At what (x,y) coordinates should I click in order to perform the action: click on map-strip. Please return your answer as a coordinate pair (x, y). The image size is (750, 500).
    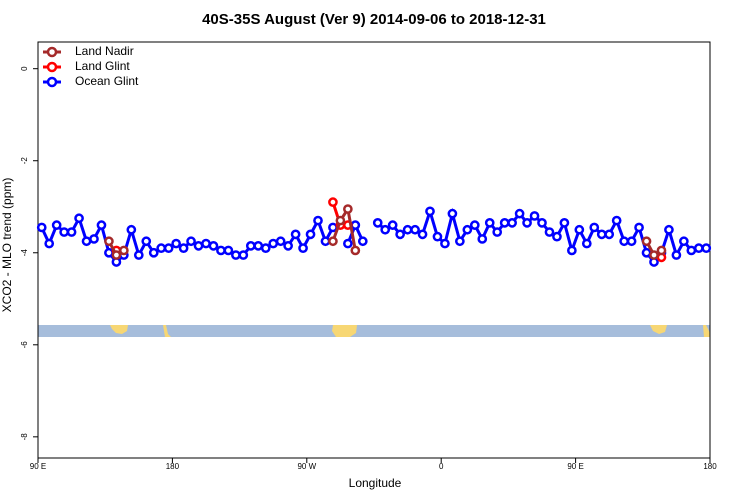
    Looking at the image, I should click on (374, 331).